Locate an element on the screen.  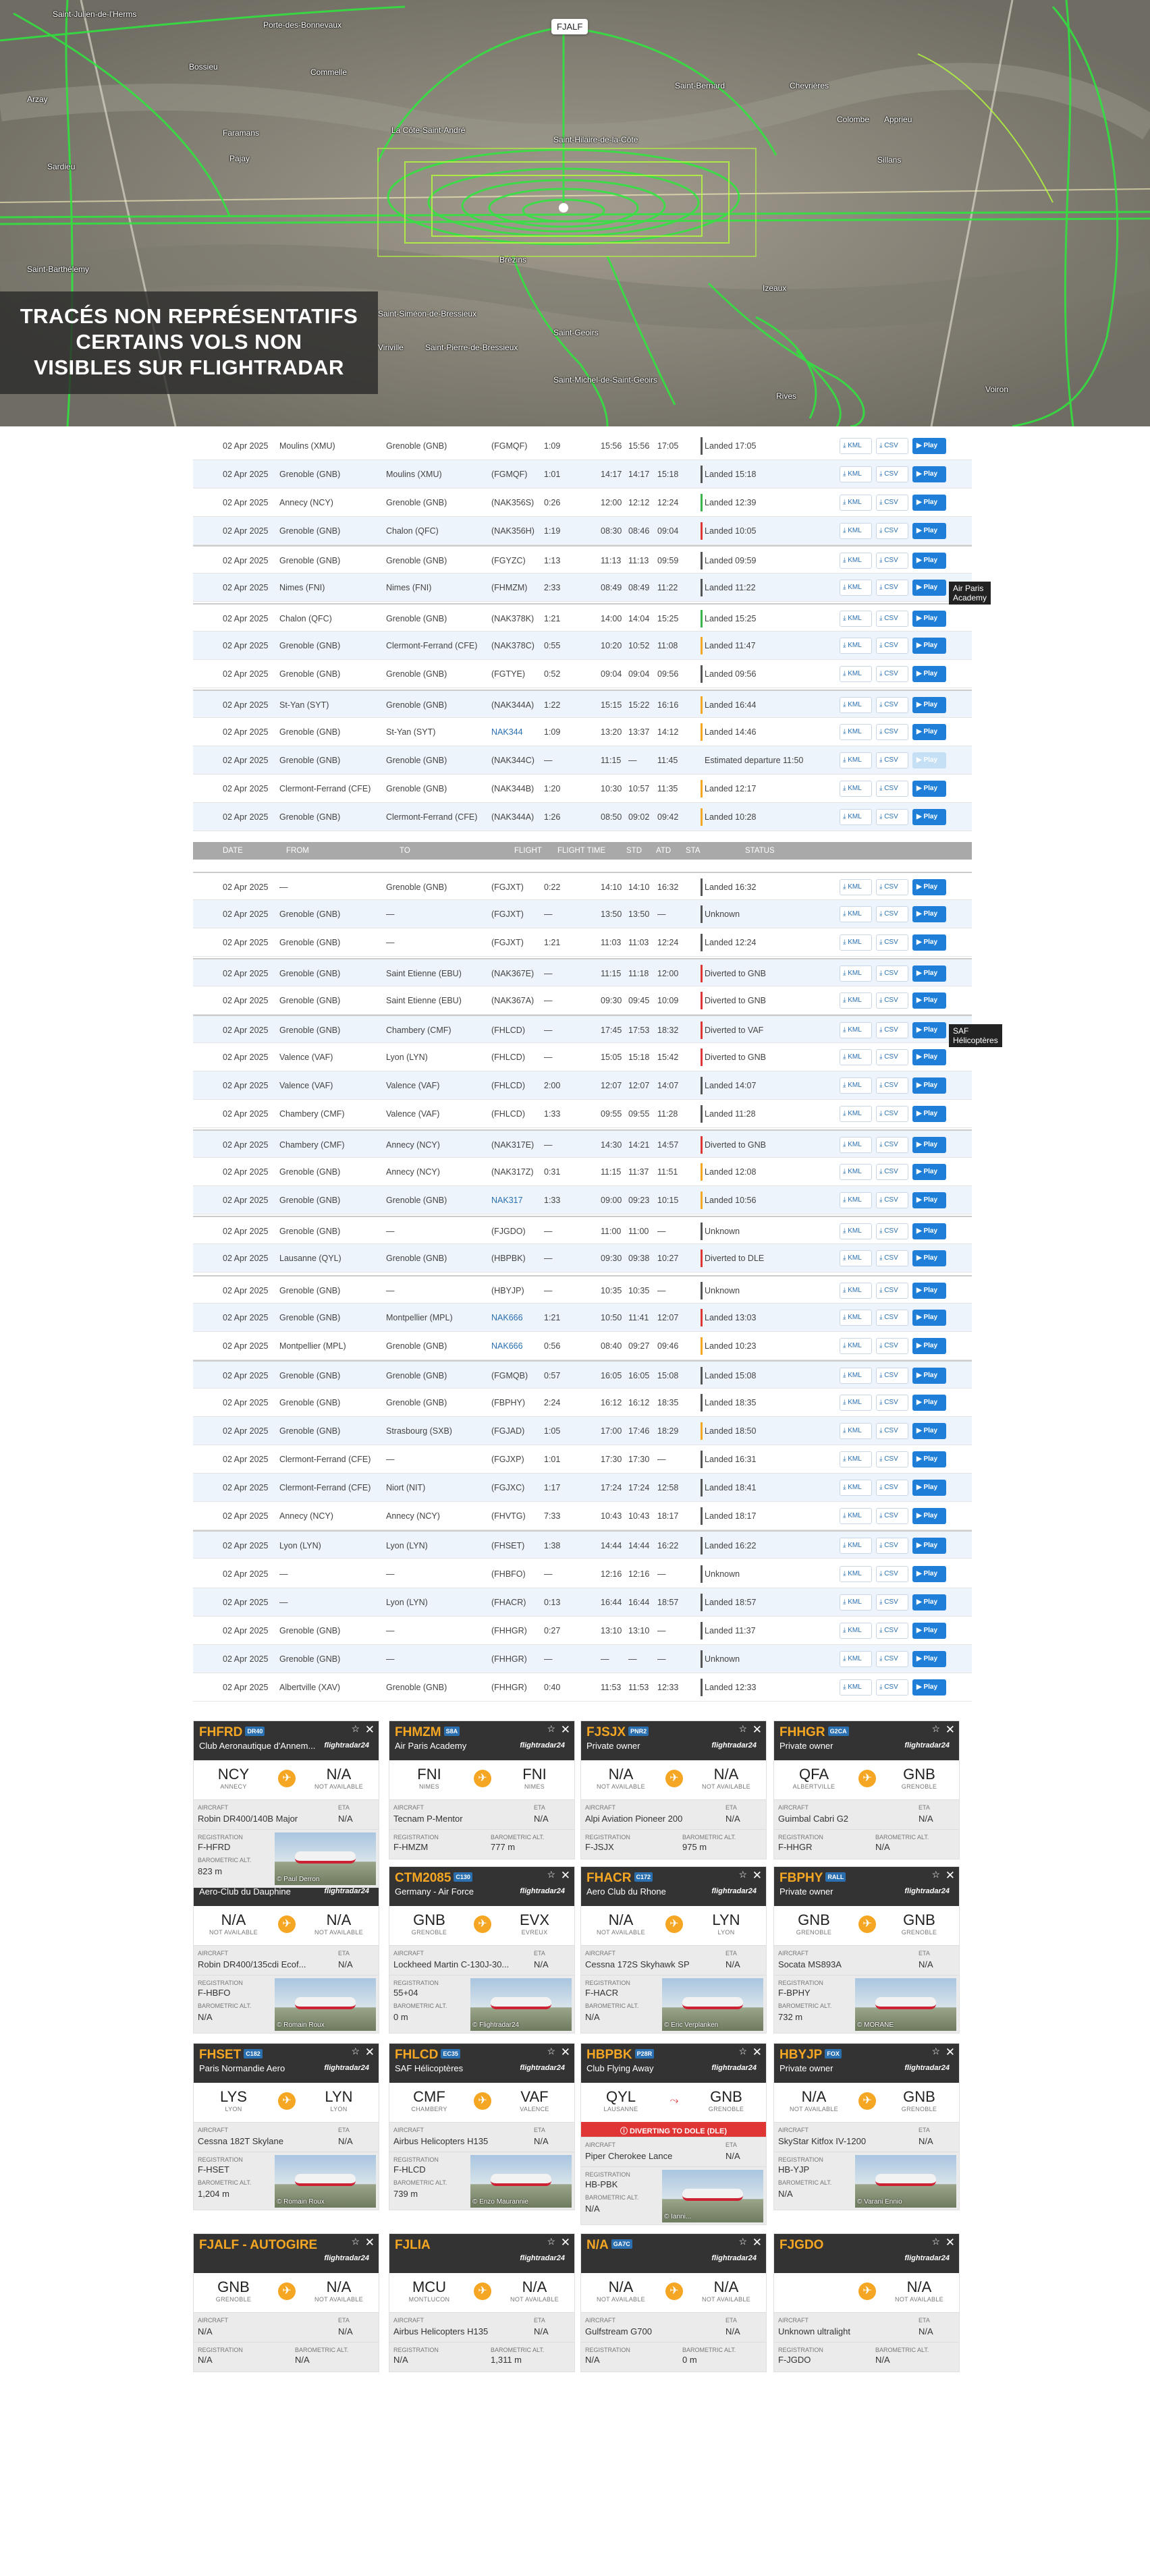
origin-airport: Chambery (CMF) is located at coordinates (312, 1145).